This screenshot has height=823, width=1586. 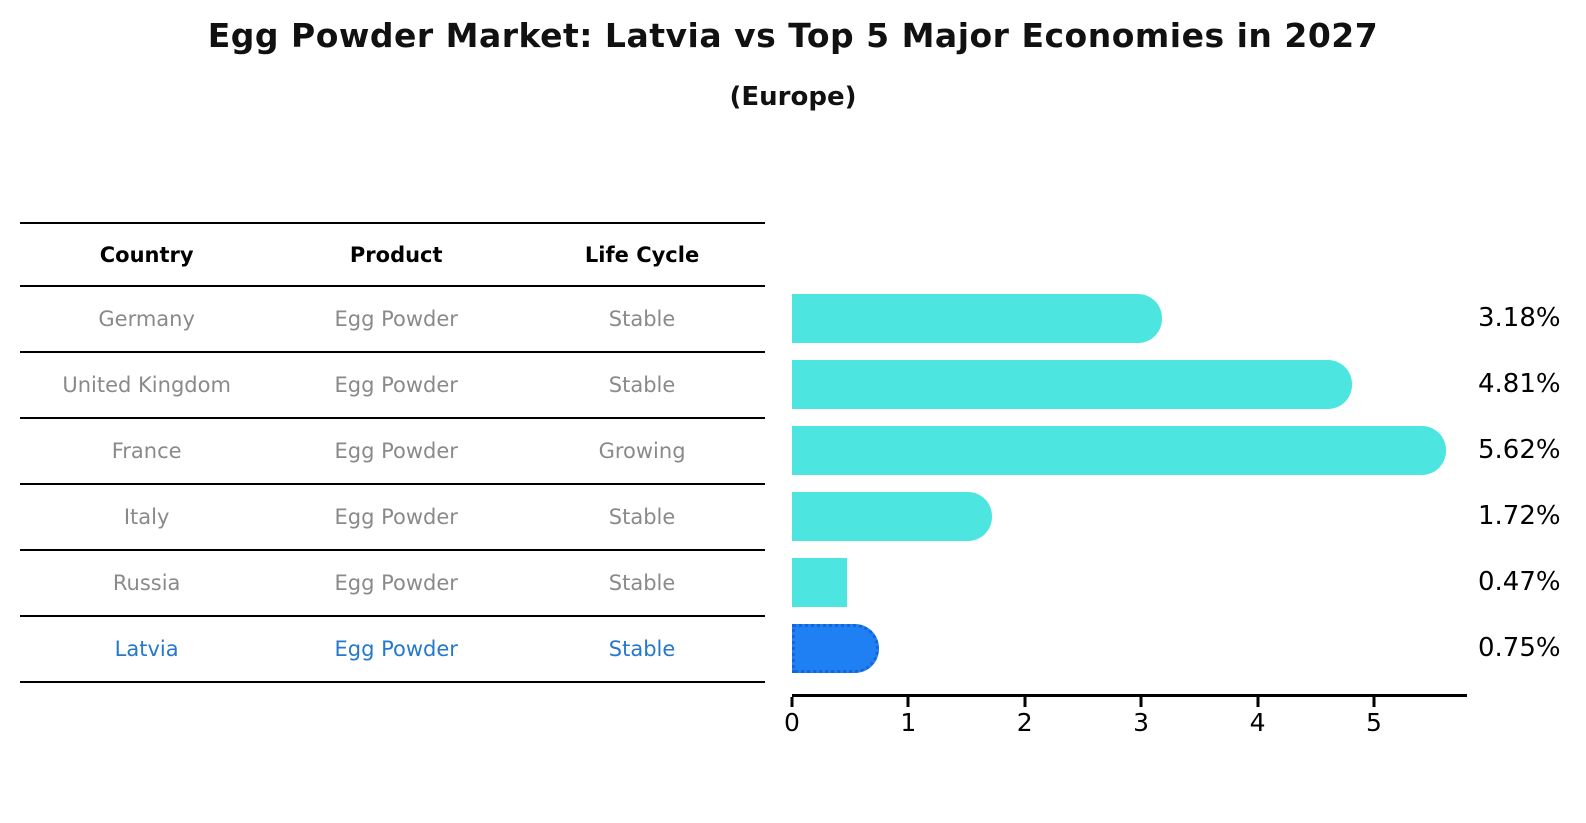 What do you see at coordinates (146, 319) in the screenshot?
I see `cell-country: Germany` at bounding box center [146, 319].